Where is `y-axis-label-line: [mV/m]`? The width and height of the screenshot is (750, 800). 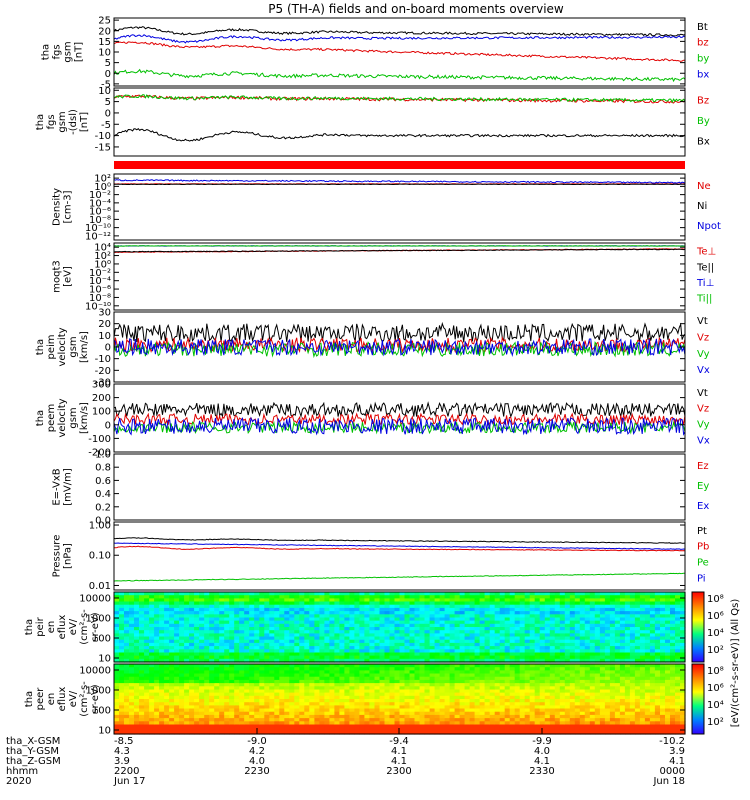 y-axis-label-line: [mV/m] is located at coordinates (68, 487).